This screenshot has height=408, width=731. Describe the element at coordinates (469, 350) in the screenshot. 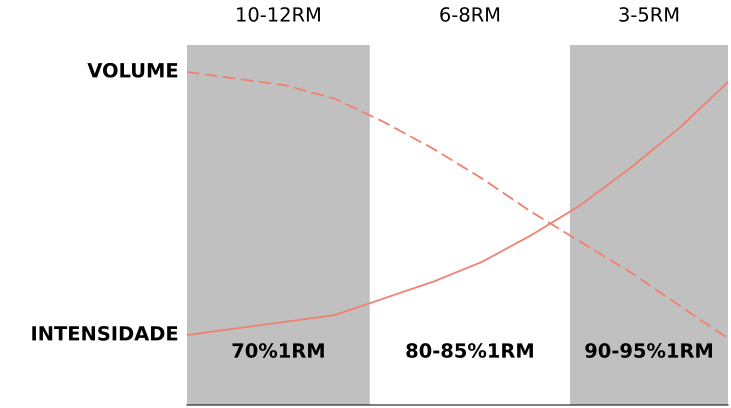

I see `annotation: 80-85%1RM` at that location.